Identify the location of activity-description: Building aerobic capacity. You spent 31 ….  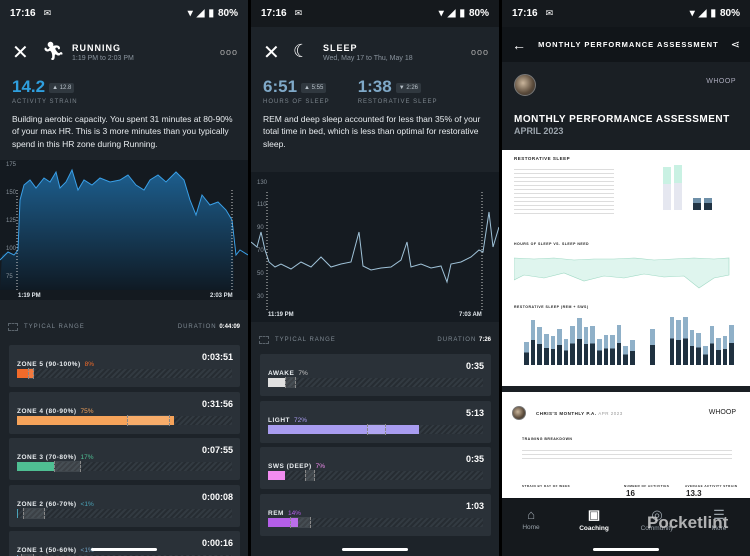
(122, 131).